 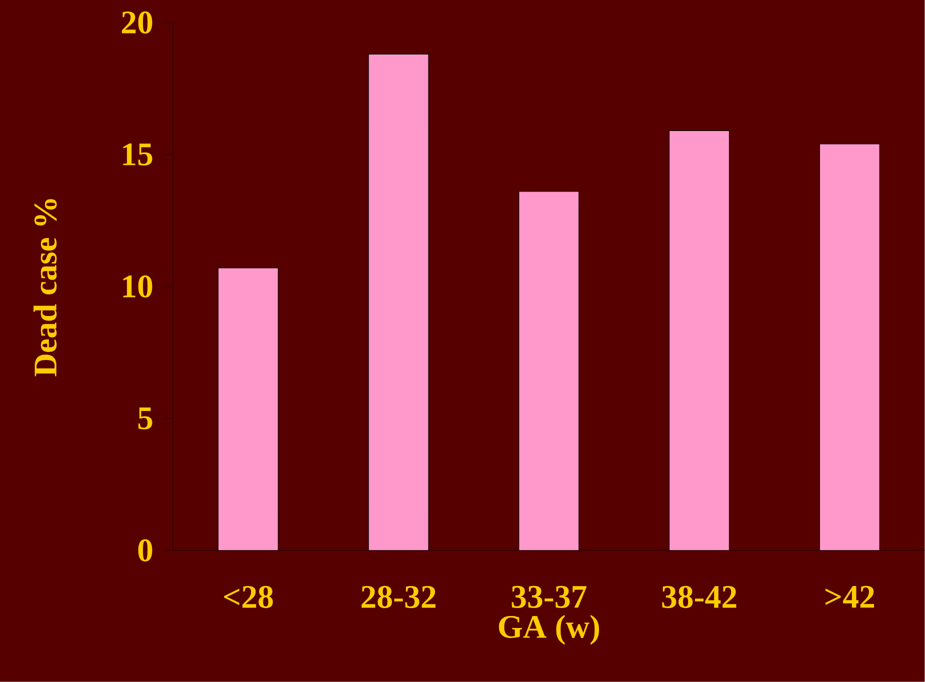 What do you see at coordinates (549, 629) in the screenshot?
I see `x-axis-title: GA (w)` at bounding box center [549, 629].